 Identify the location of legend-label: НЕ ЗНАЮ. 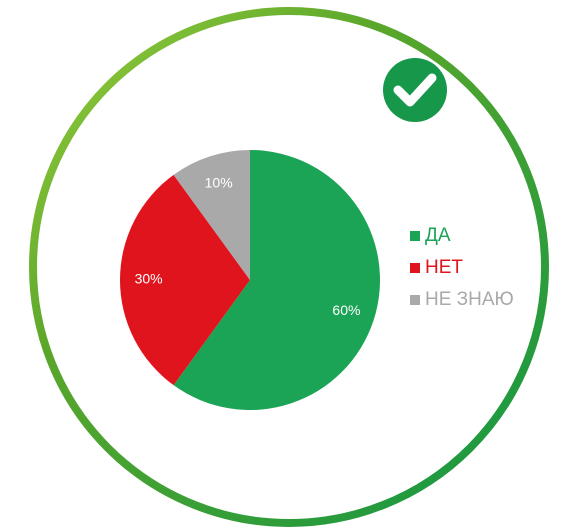
(469, 299).